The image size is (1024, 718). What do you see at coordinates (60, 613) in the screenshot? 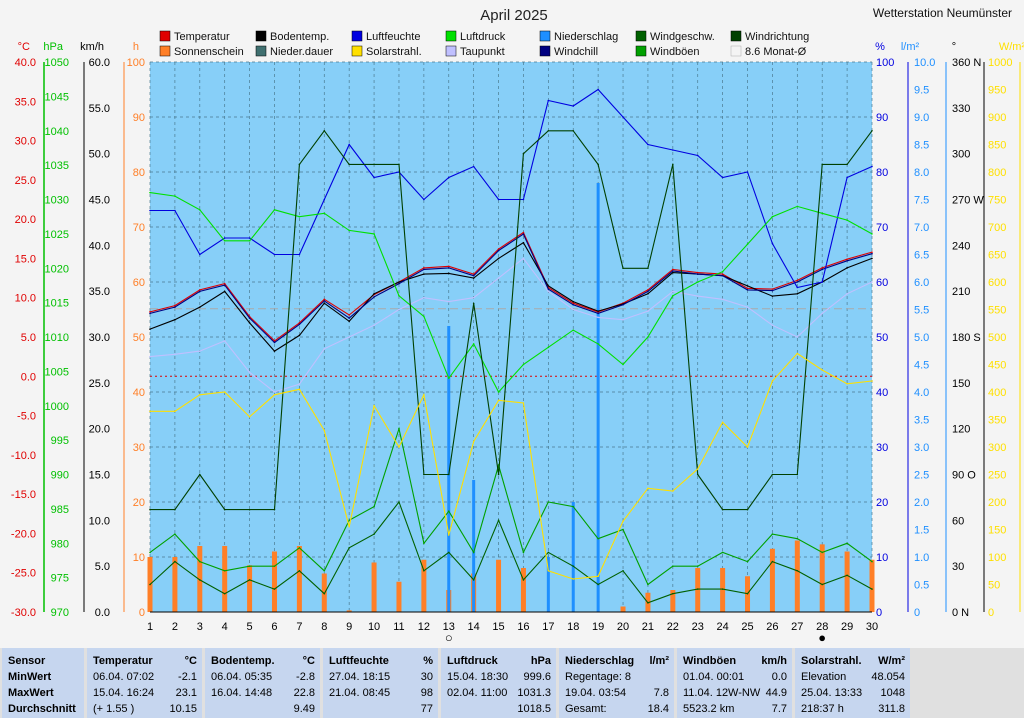
I see `tick-label-pressure: 970` at bounding box center [60, 613].